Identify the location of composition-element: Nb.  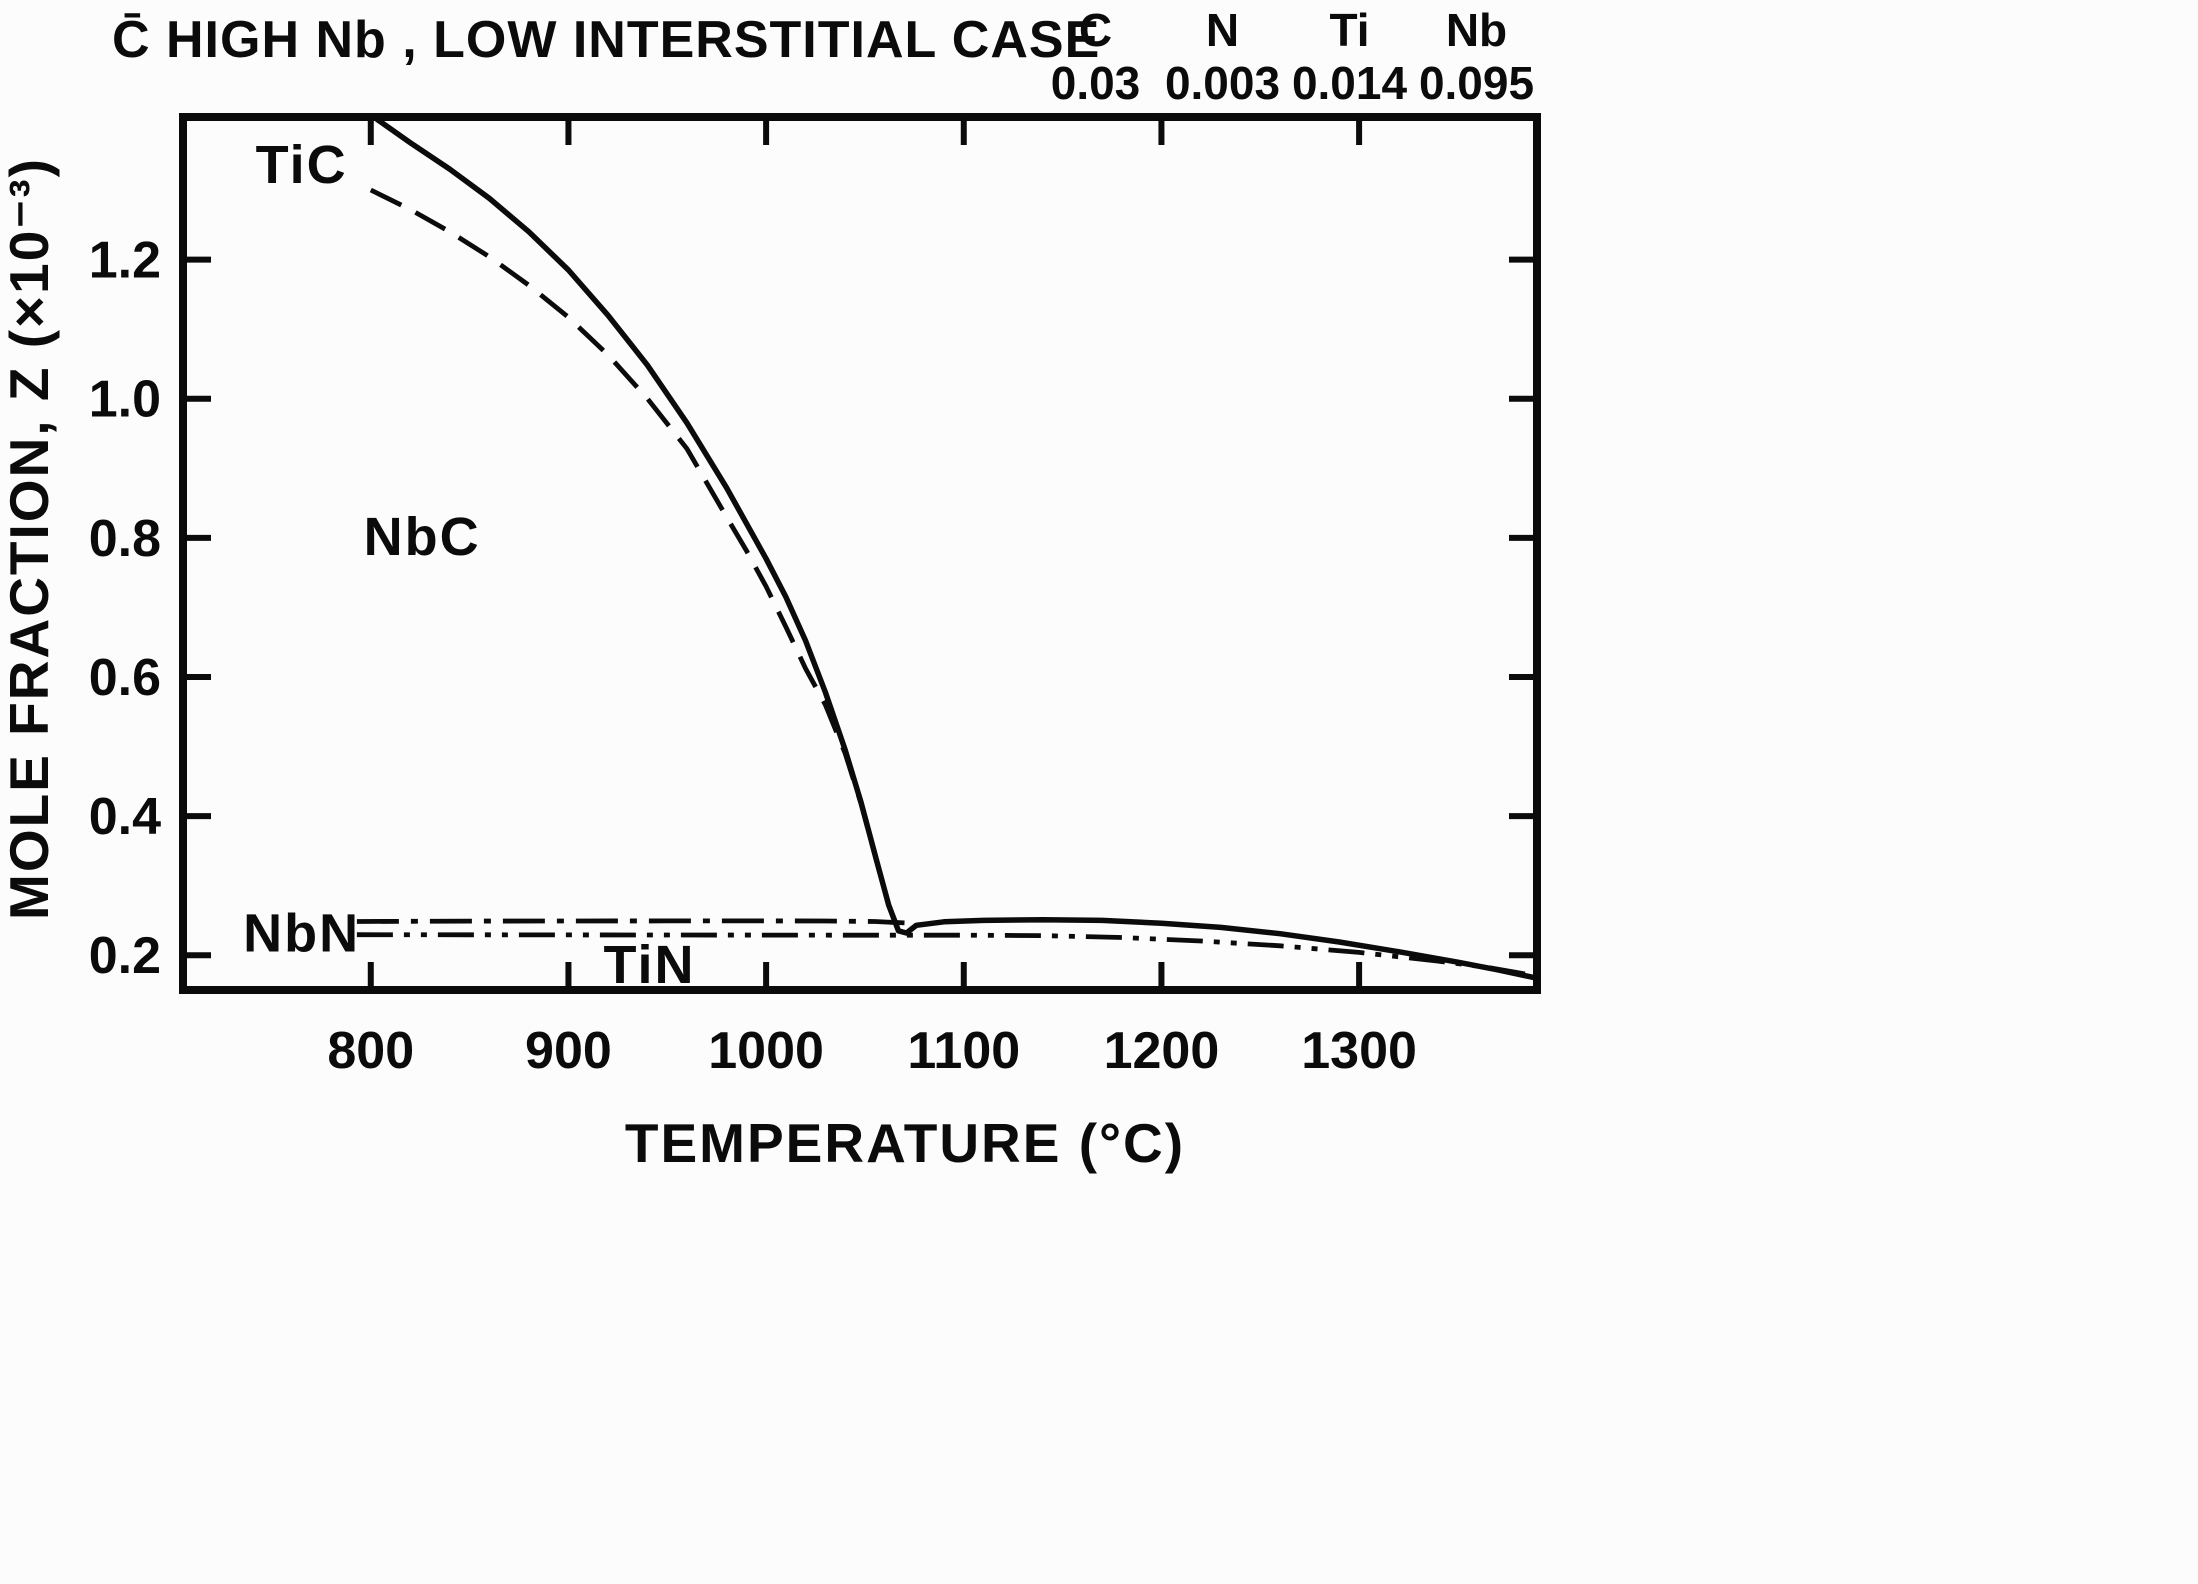
(1476, 30).